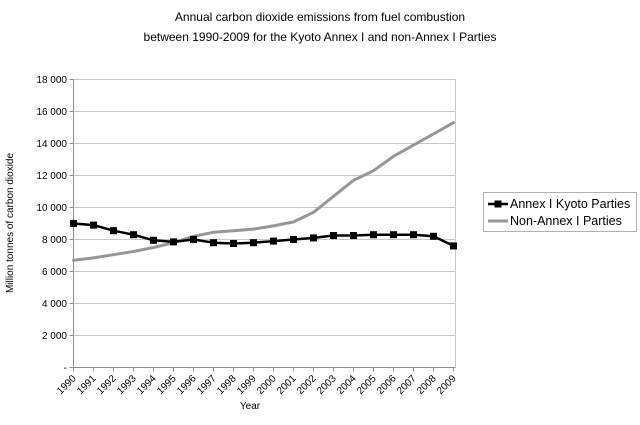  I want to click on y-tick-label: 14 000, so click(51, 144).